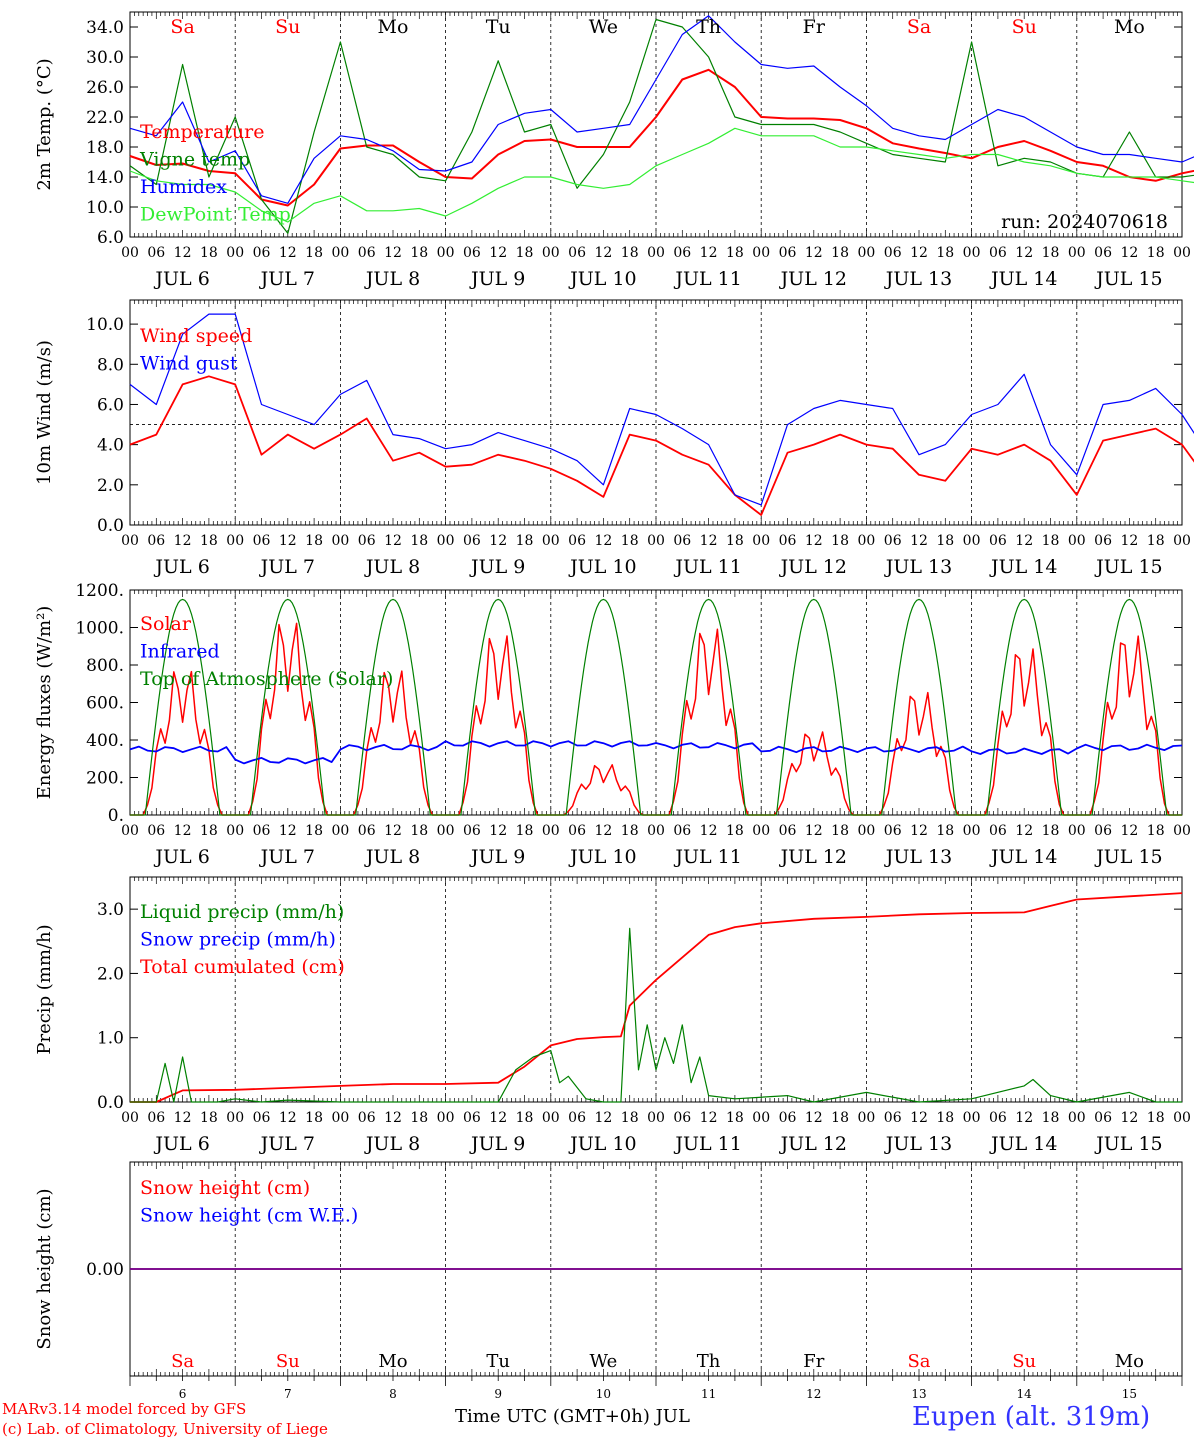 The width and height of the screenshot is (1194, 1445). What do you see at coordinates (1084, 222) in the screenshot?
I see `run-annotation: run: 2024070618` at bounding box center [1084, 222].